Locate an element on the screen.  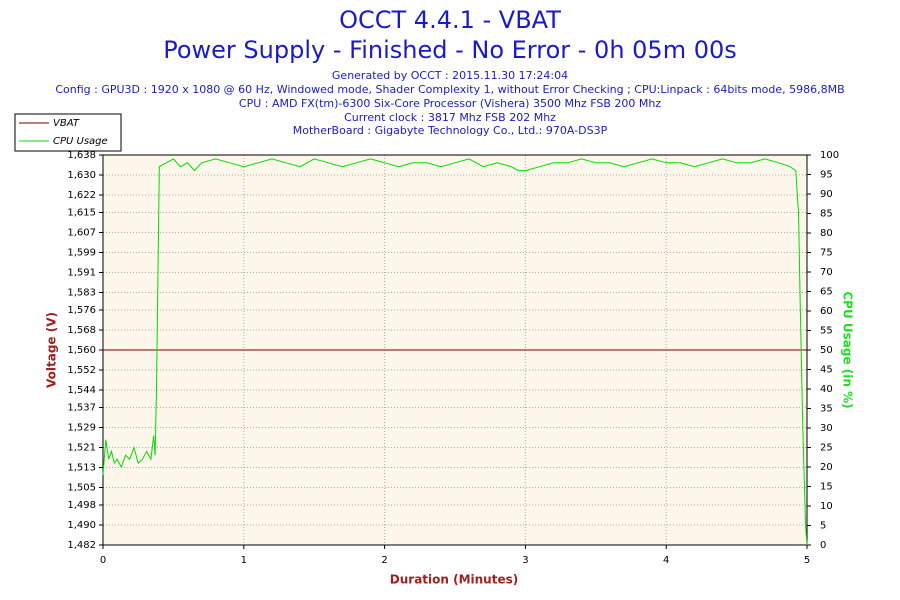
y-tick-label: 1,630 is located at coordinates (81, 175).